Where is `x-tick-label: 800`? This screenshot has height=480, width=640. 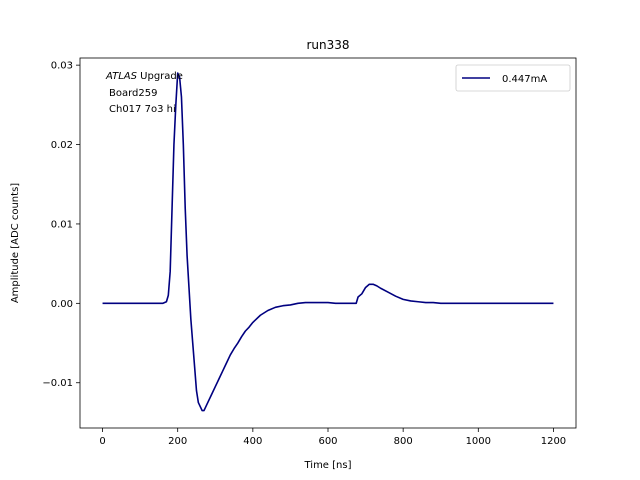 x-tick-label: 800 is located at coordinates (403, 441).